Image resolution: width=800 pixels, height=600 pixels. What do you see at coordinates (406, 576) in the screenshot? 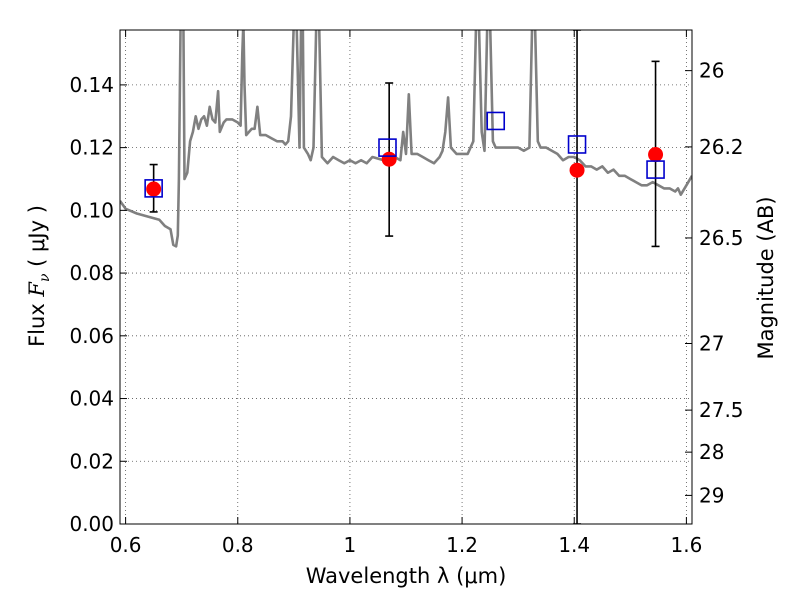
I see `x-axis-label: Wavelength λ (μm)` at bounding box center [406, 576].